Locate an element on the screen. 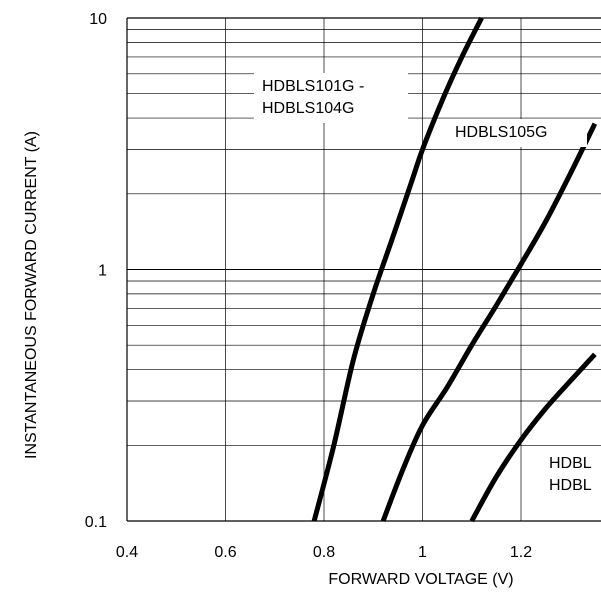 This screenshot has height=594, width=601. series-label-1: HDBLS101G - is located at coordinates (313, 86).